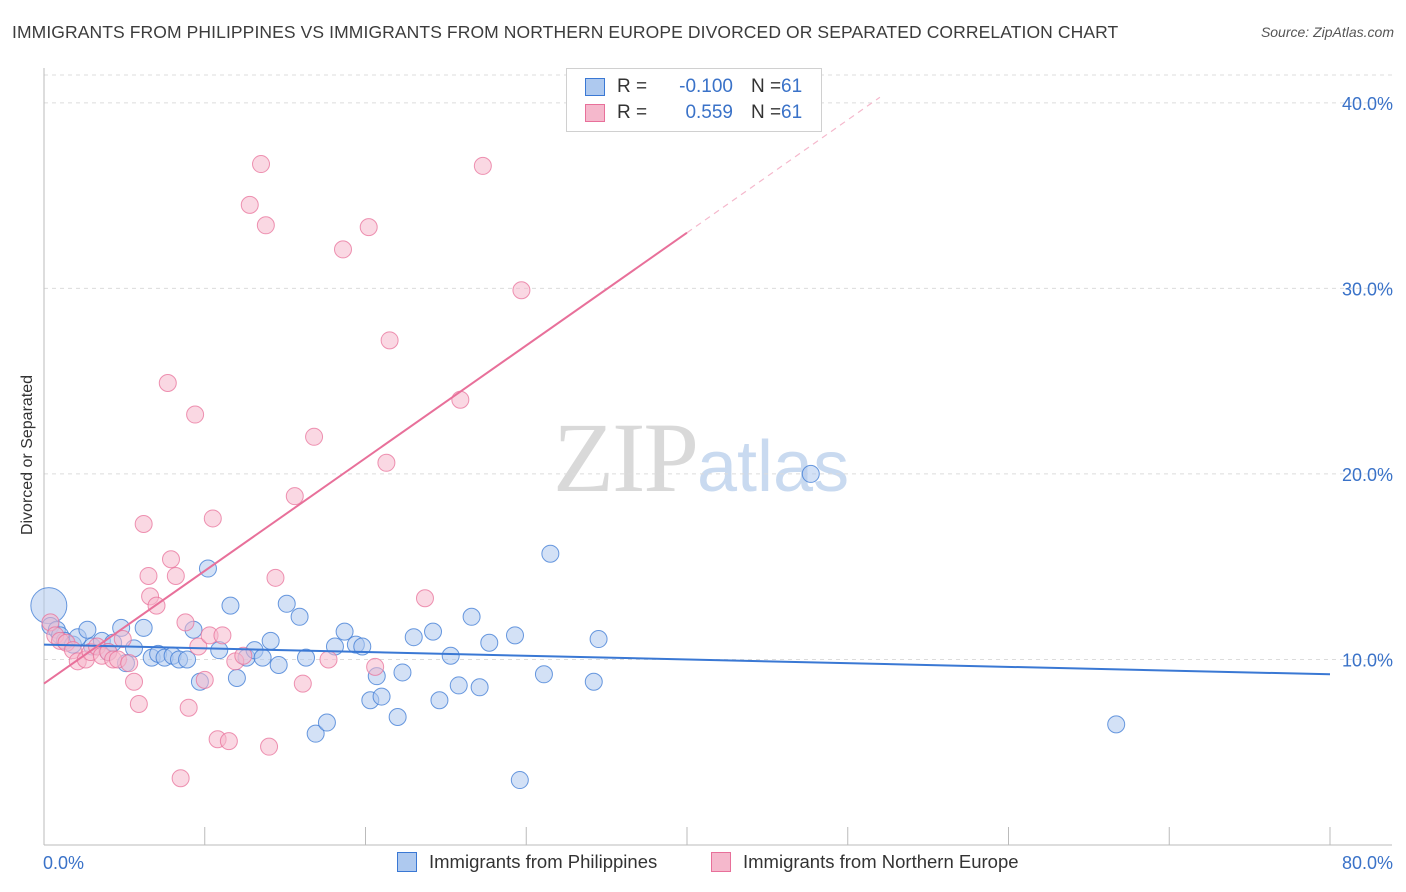 The height and width of the screenshot is (892, 1406). I want to click on x-tick-label-min: 0.0%, so click(63, 863).